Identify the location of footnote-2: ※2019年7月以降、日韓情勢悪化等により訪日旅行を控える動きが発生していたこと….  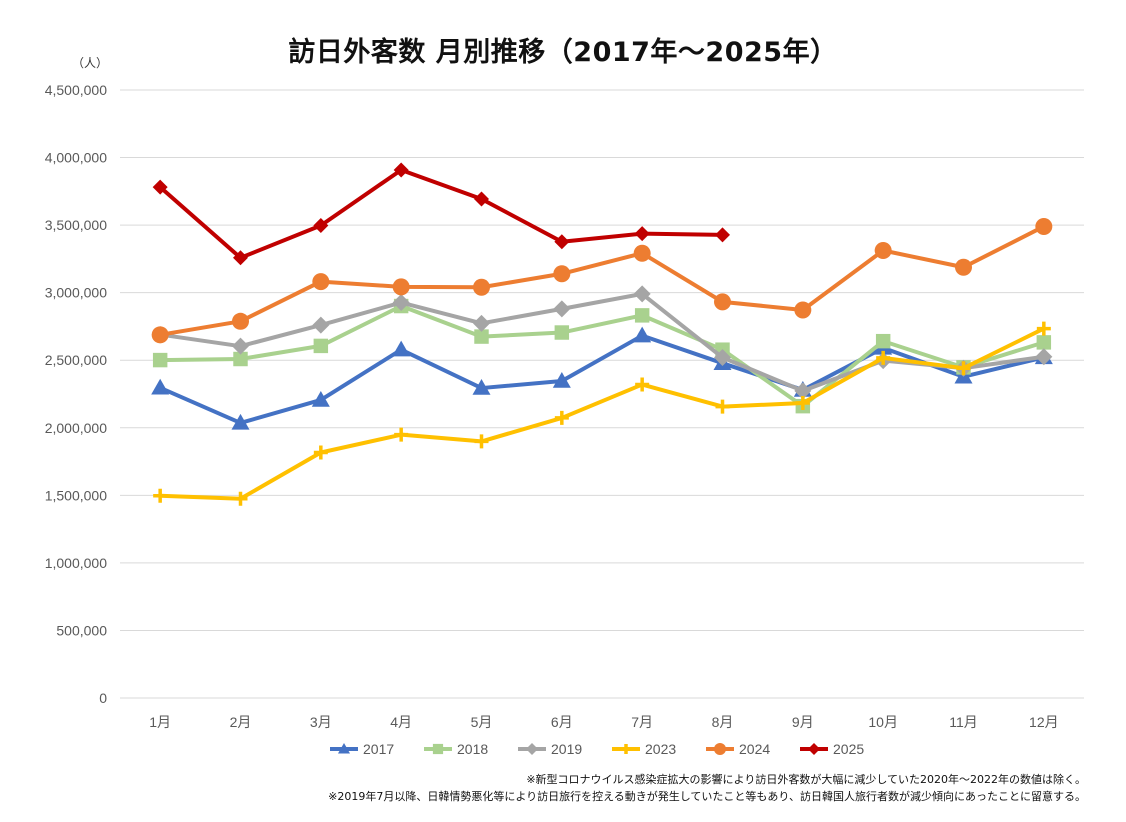
(707, 796).